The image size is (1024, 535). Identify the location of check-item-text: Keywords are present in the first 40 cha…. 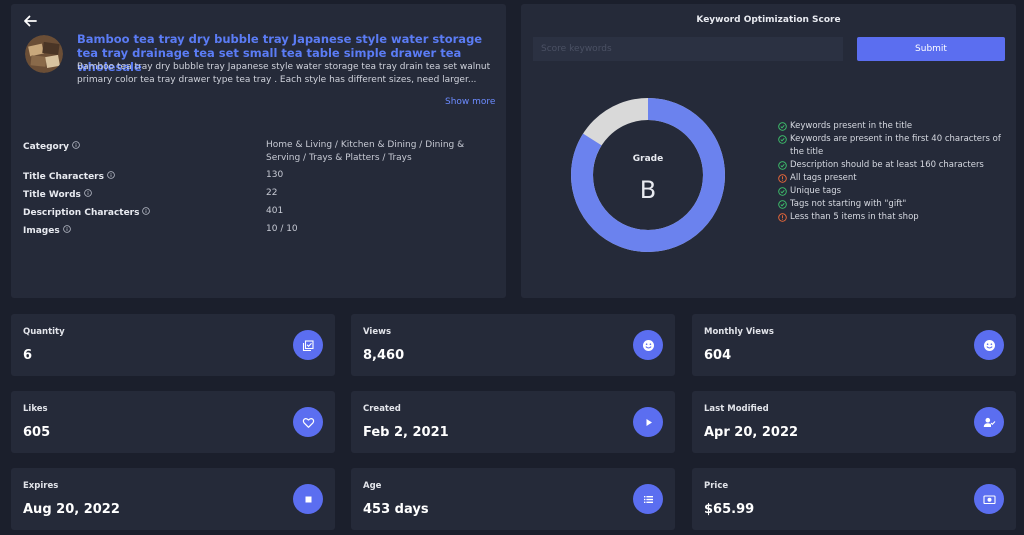
(895, 145).